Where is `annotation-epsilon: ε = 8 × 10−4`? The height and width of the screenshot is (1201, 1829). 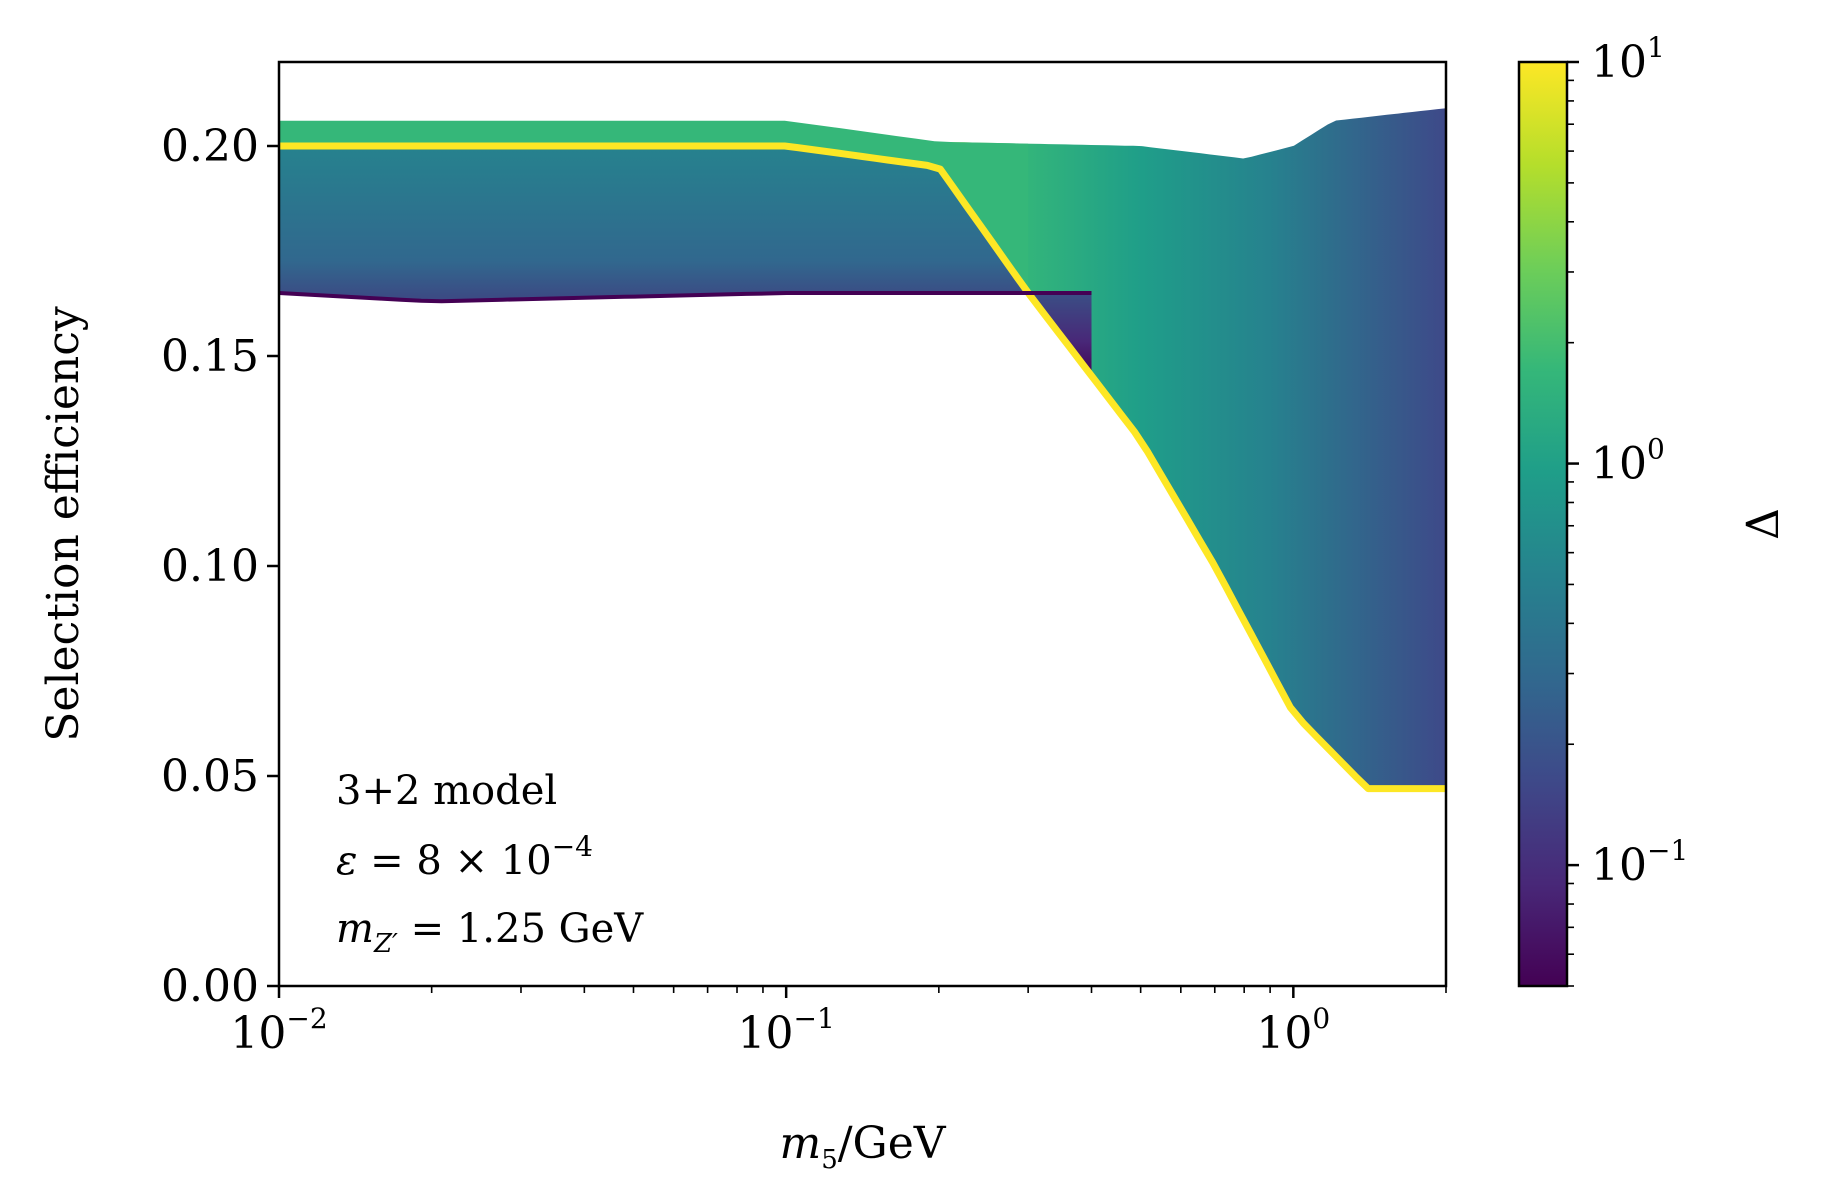 annotation-epsilon: ε = 8 × 10−4 is located at coordinates (464, 857).